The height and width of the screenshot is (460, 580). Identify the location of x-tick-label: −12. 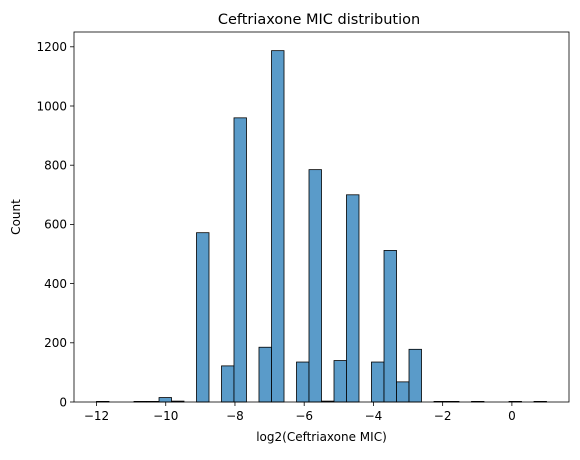
(96, 416).